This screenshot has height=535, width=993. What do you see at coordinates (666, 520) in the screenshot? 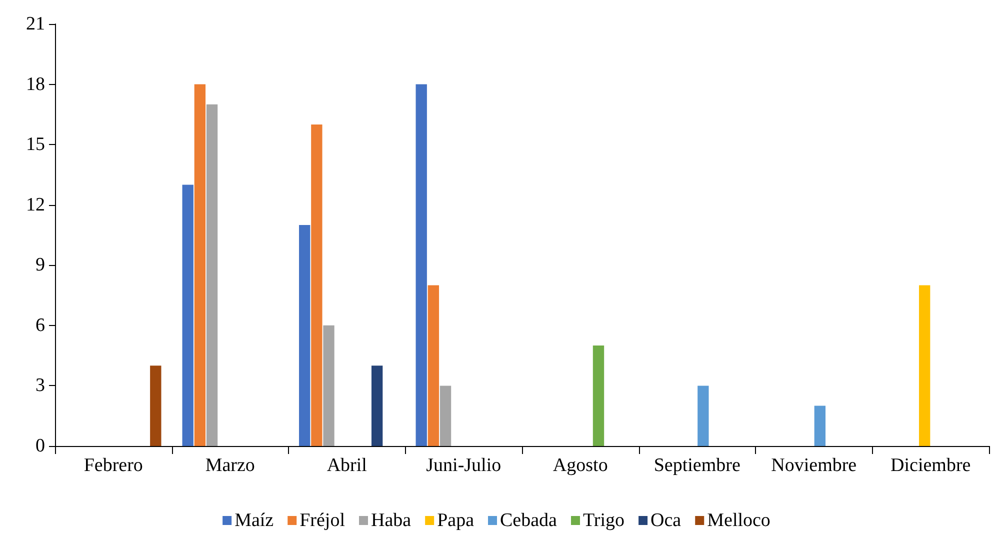
I see `legend-label: Oca` at bounding box center [666, 520].